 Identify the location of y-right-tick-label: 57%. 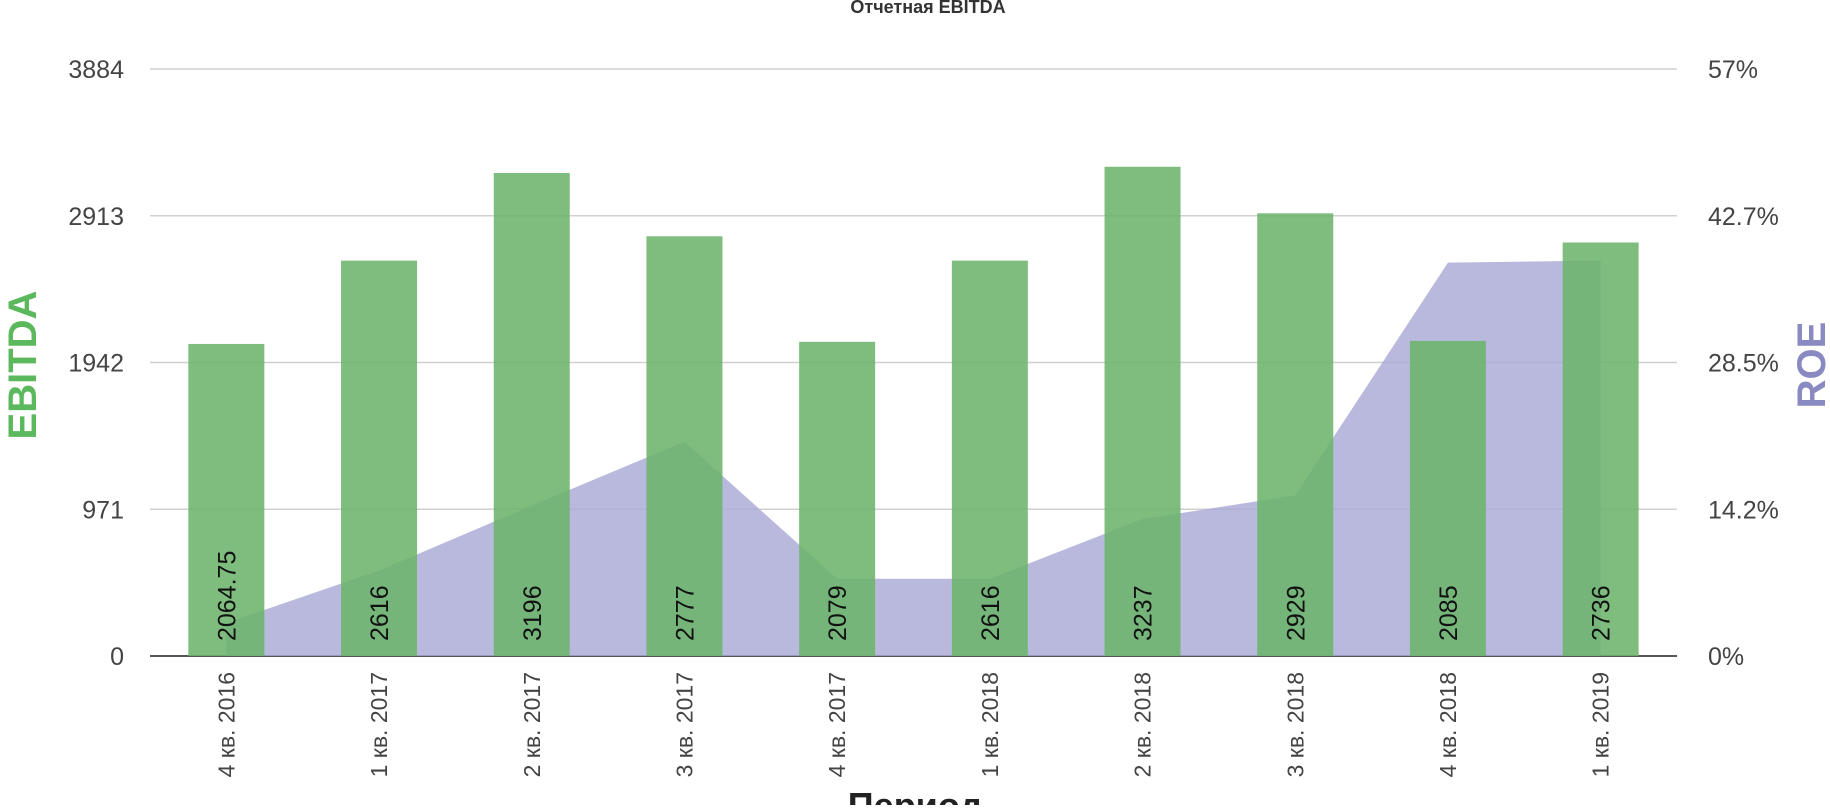
(1733, 70).